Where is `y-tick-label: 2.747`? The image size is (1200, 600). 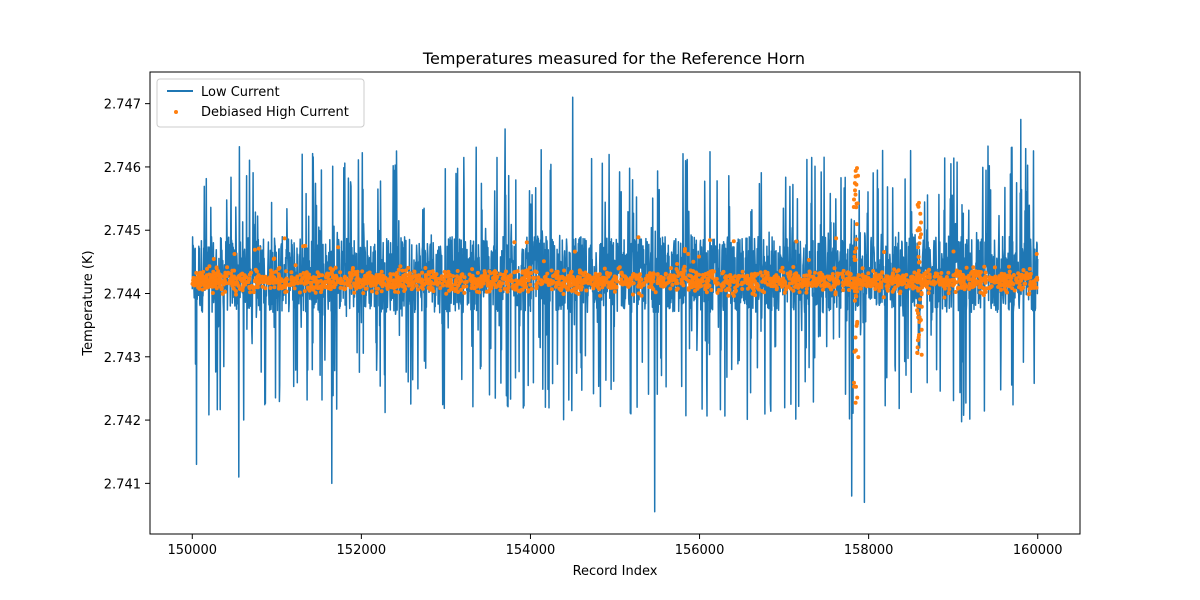
y-tick-label: 2.747 is located at coordinates (122, 105).